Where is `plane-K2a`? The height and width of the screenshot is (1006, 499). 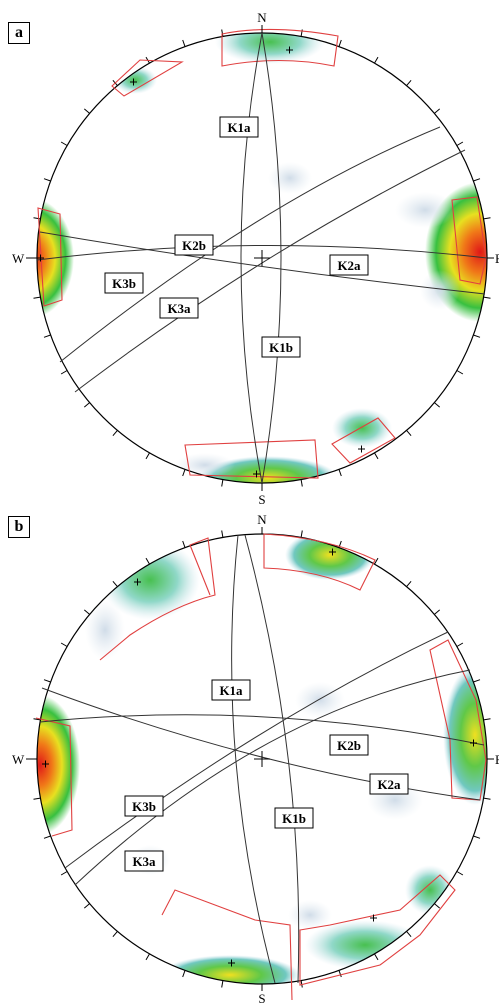 plane-K2a is located at coordinates (262, 263).